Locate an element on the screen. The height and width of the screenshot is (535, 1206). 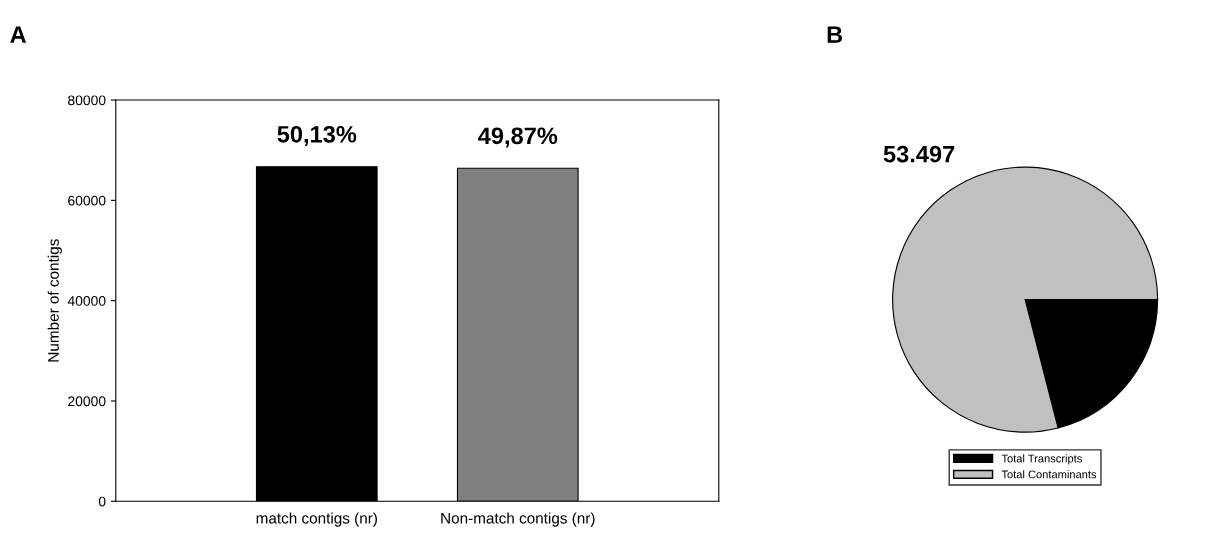
pie-slice is located at coordinates (1025, 299).